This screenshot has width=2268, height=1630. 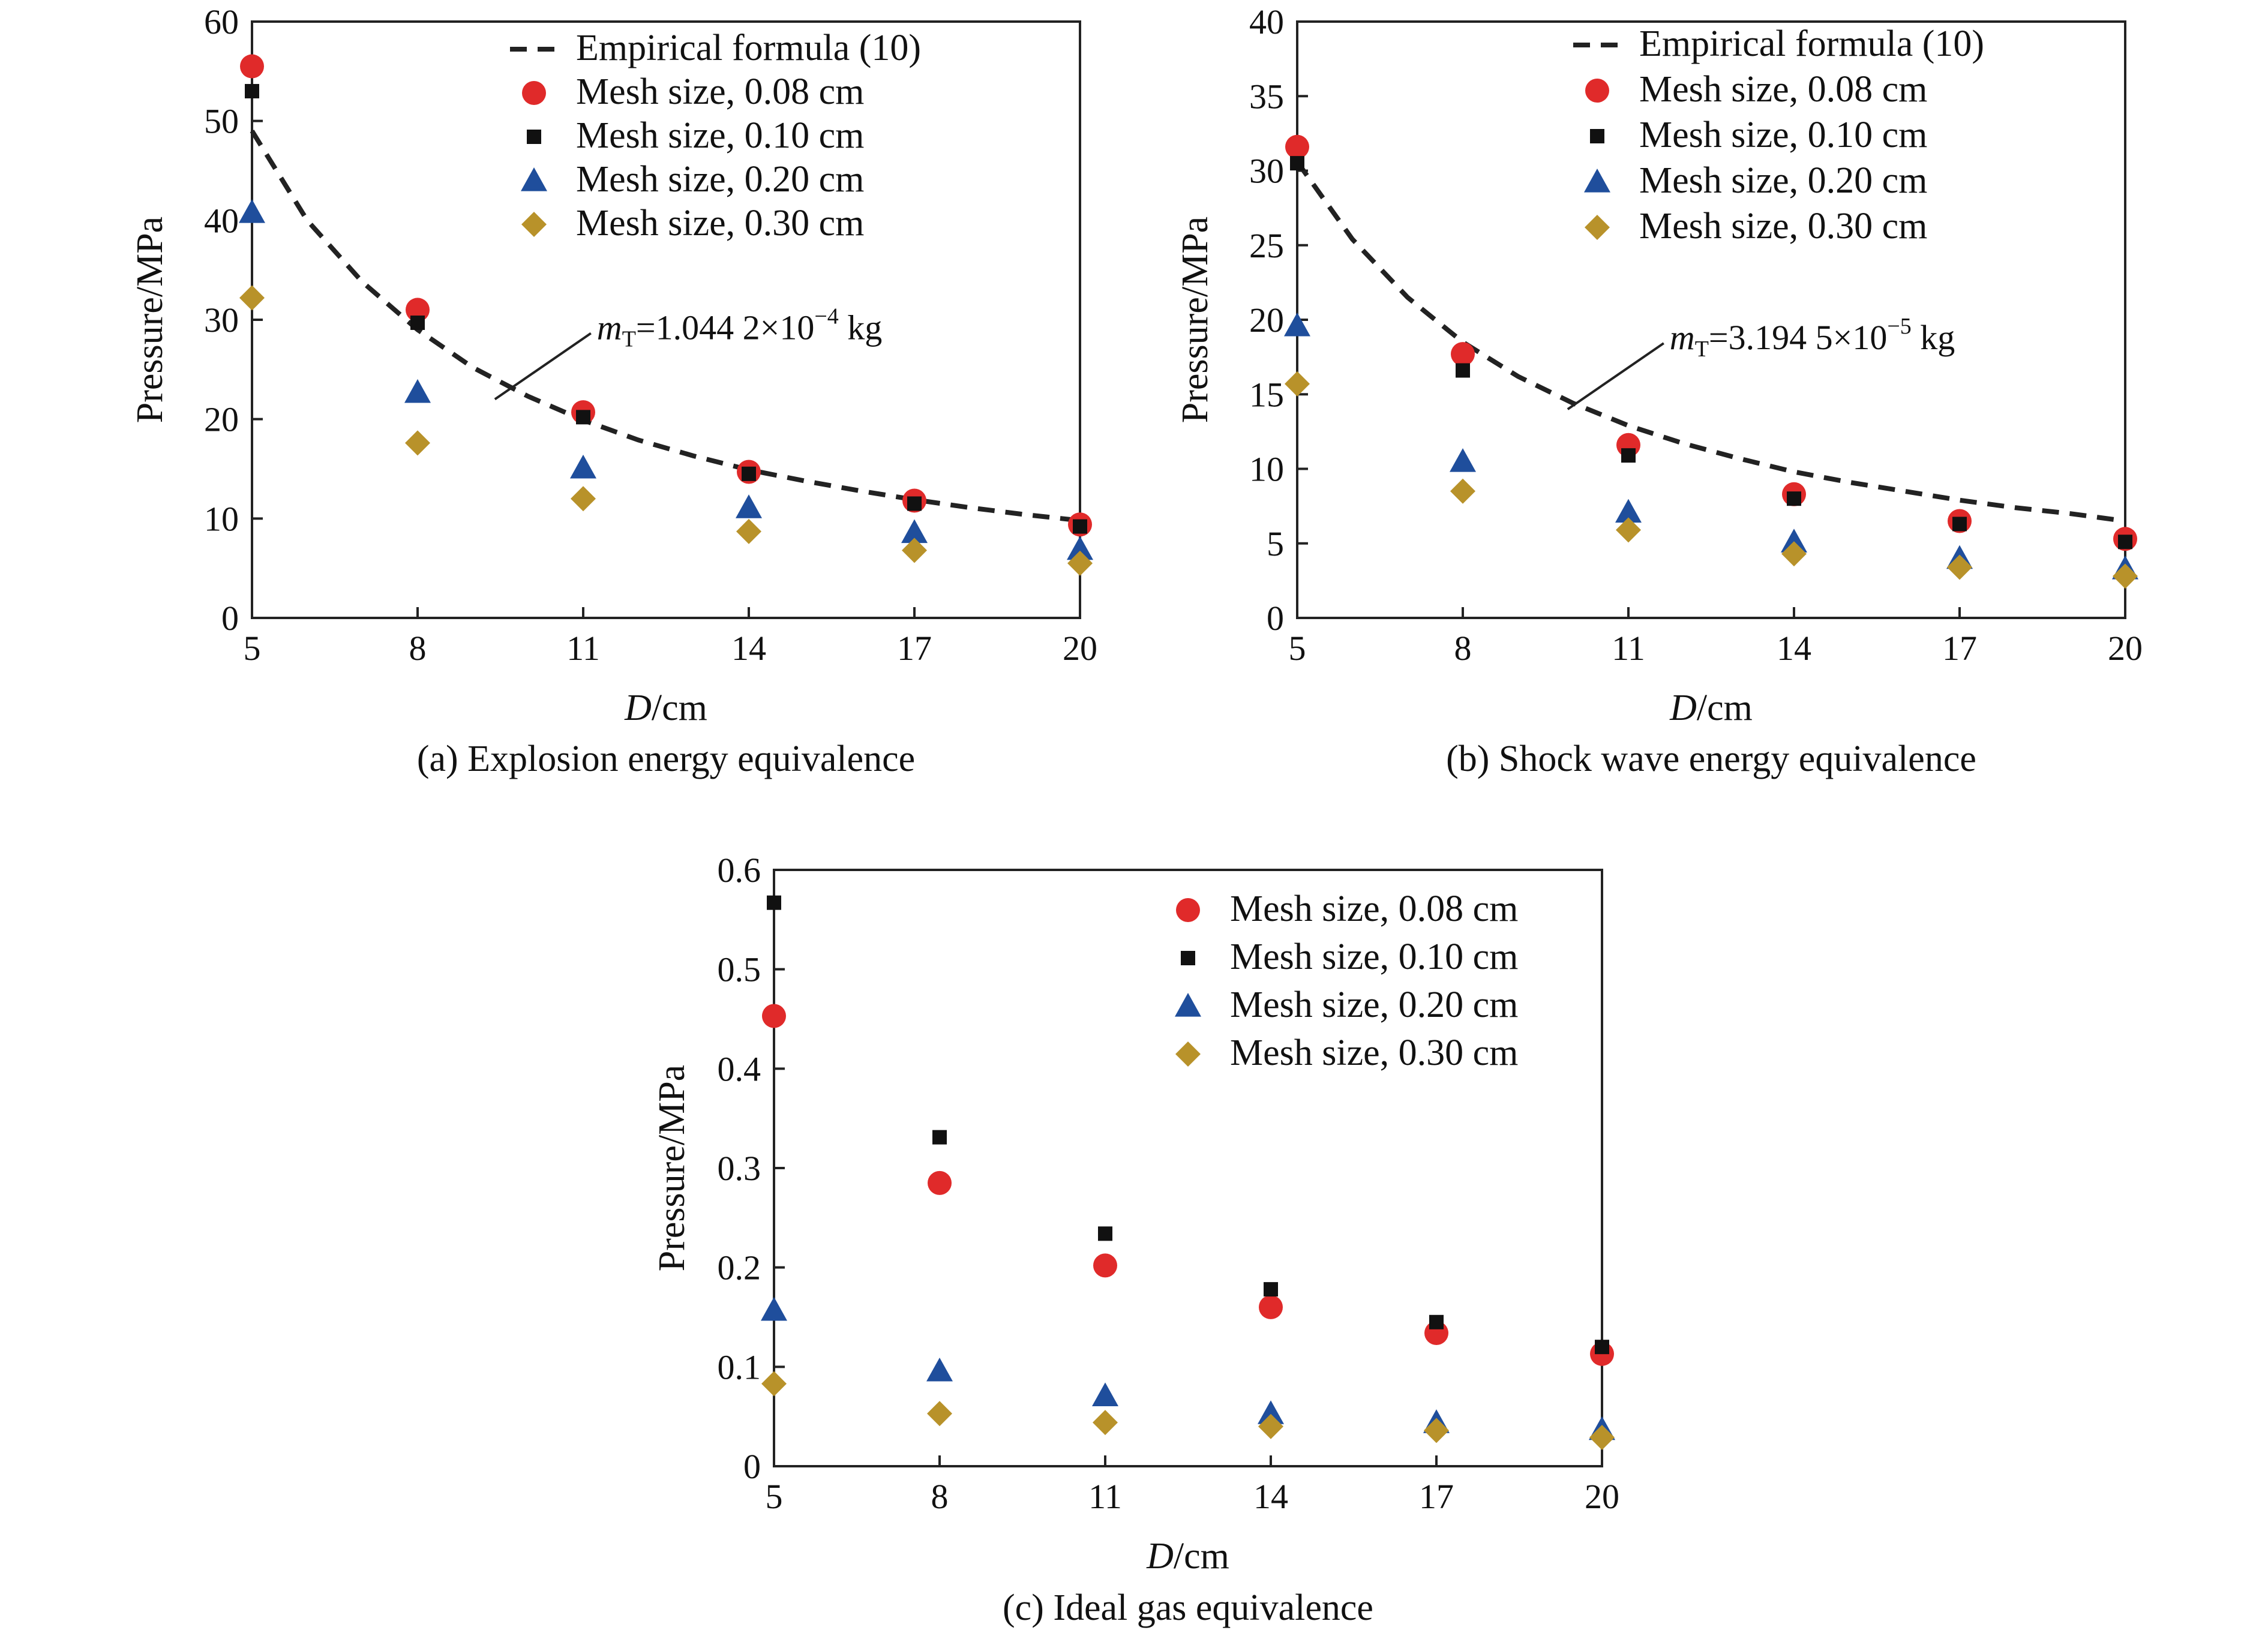 I want to click on y-tick-label: 35, so click(x=1266, y=96).